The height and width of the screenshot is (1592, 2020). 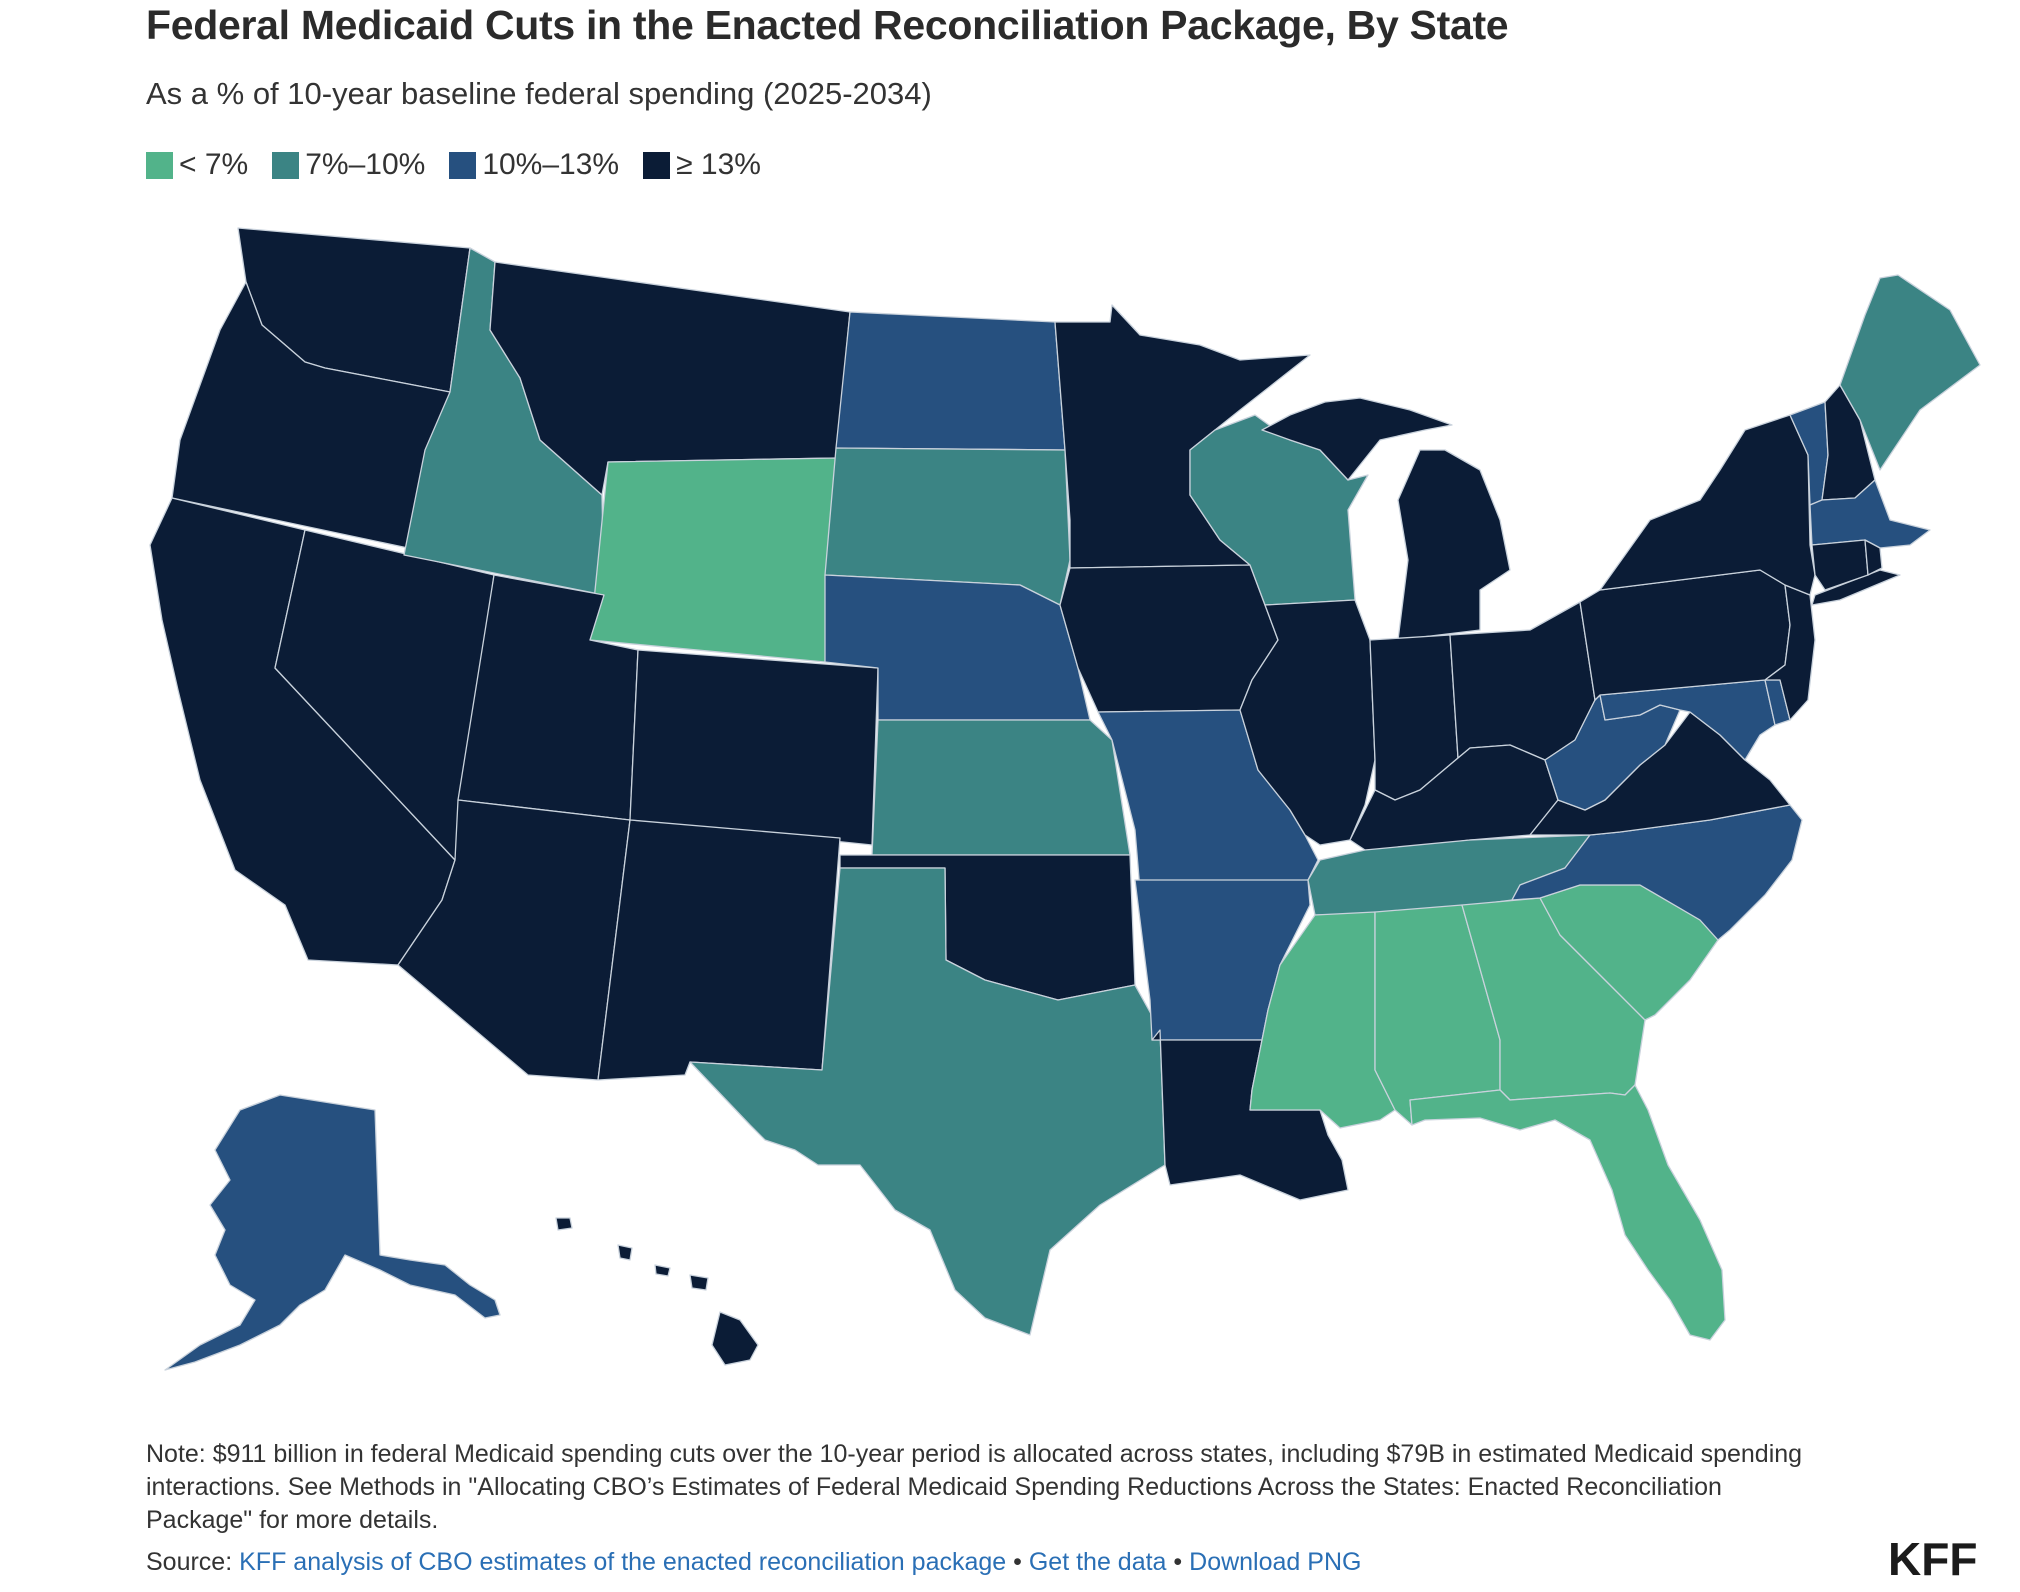 I want to click on state-IA, so click(x=1169, y=638).